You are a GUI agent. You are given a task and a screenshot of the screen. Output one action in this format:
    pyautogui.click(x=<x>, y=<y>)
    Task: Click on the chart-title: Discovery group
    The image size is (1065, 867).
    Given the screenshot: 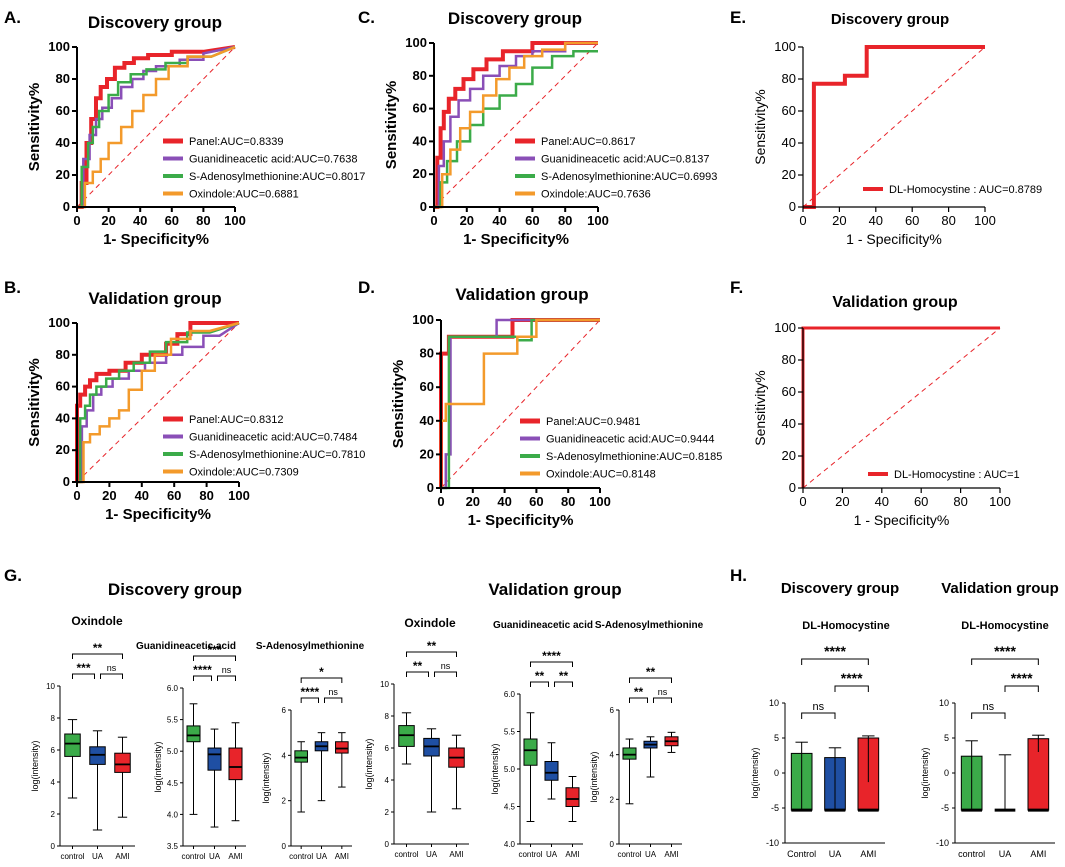 What is the action you would take?
    pyautogui.click(x=155, y=22)
    